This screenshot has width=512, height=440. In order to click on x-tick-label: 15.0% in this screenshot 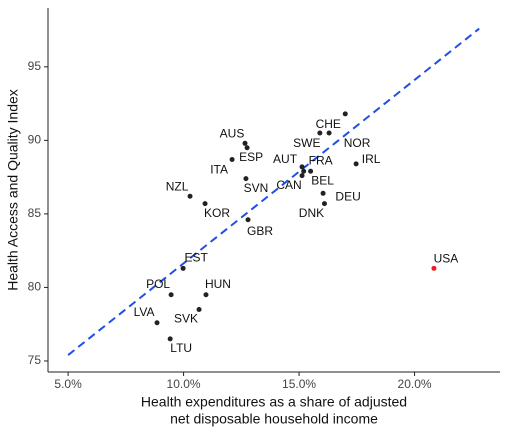, I will do `click(299, 384)`.